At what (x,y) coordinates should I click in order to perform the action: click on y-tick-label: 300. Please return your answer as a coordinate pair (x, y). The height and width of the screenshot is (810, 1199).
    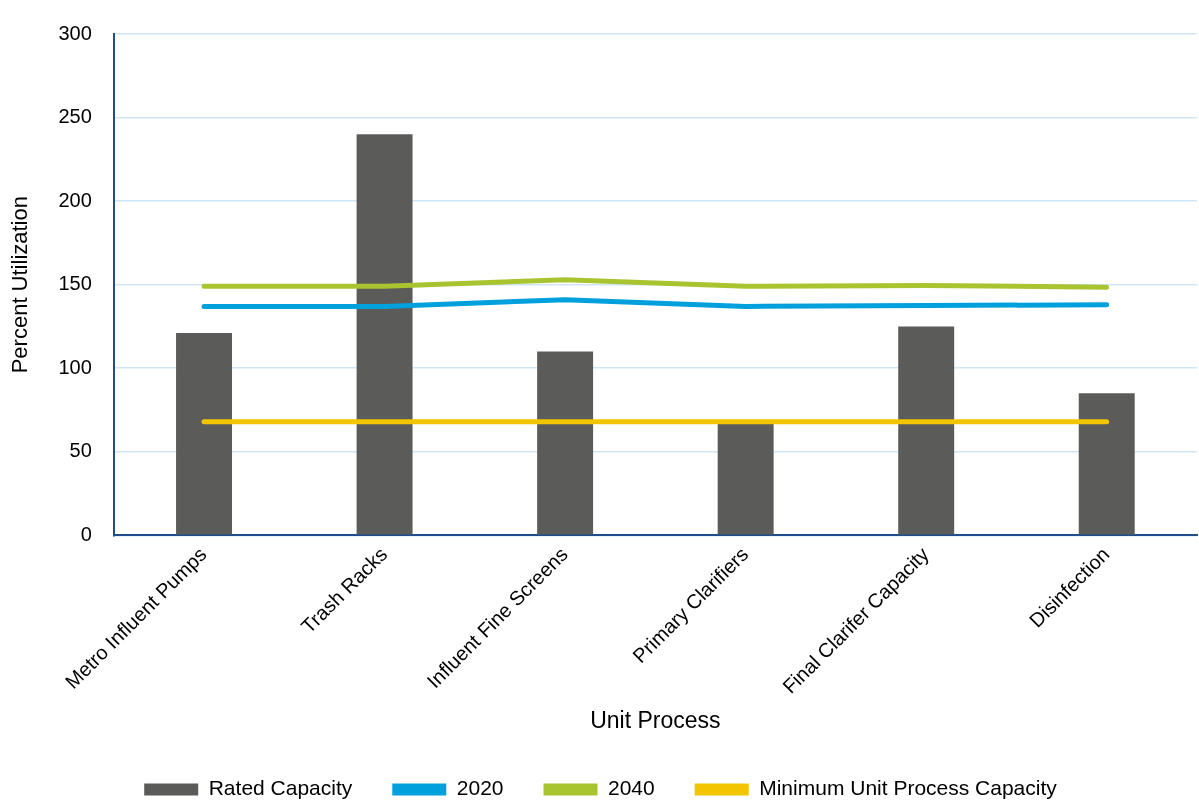
    Looking at the image, I should click on (75, 32).